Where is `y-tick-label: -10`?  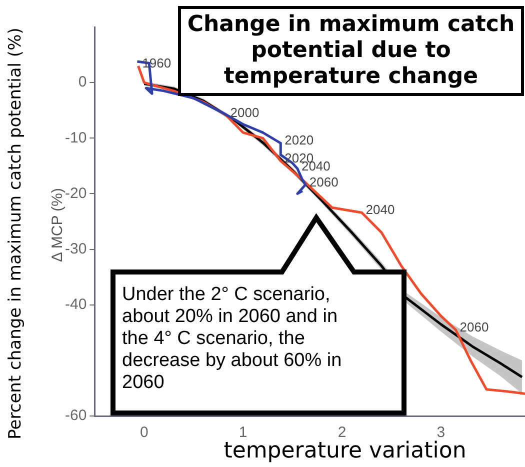 y-tick-label: -10 is located at coordinates (75, 137).